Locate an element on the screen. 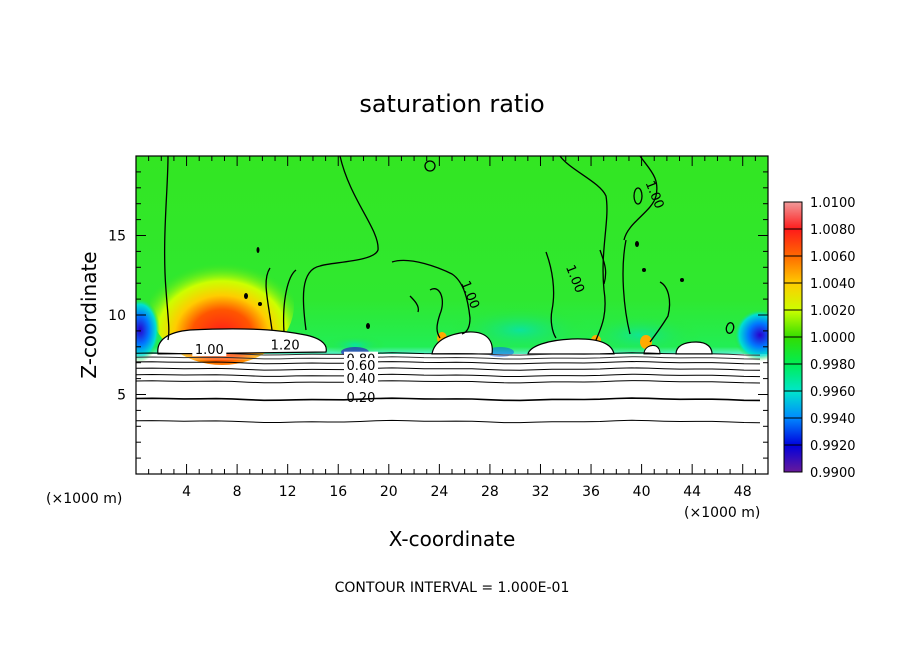 This screenshot has width=904, height=654. colorbar-label: 1.0020 is located at coordinates (833, 311).